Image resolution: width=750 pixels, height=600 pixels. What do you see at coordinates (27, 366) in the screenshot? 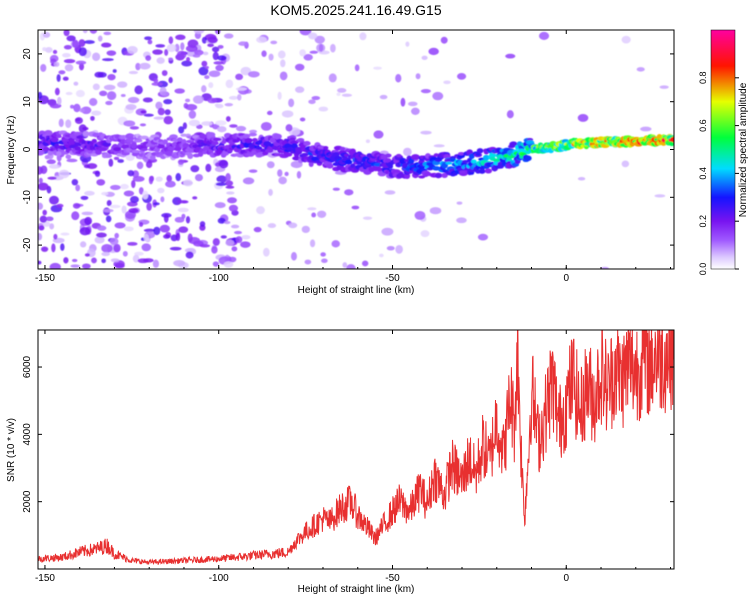
I see `snr-y-tick-label: 6000` at bounding box center [27, 366].